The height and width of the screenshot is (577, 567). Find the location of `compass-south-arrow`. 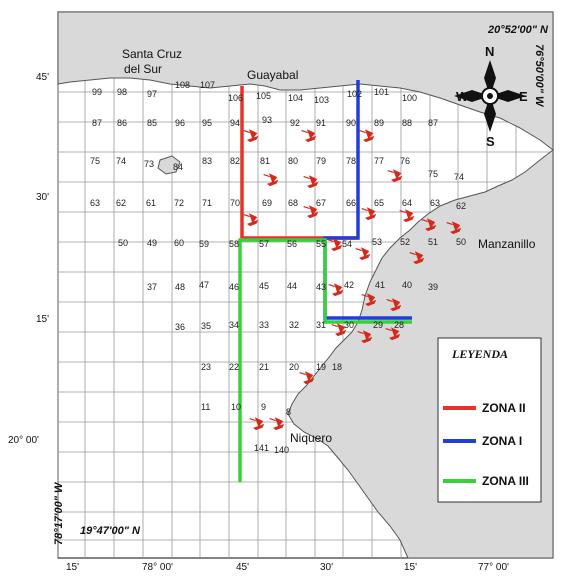

compass-south-arrow is located at coordinates (490, 114).